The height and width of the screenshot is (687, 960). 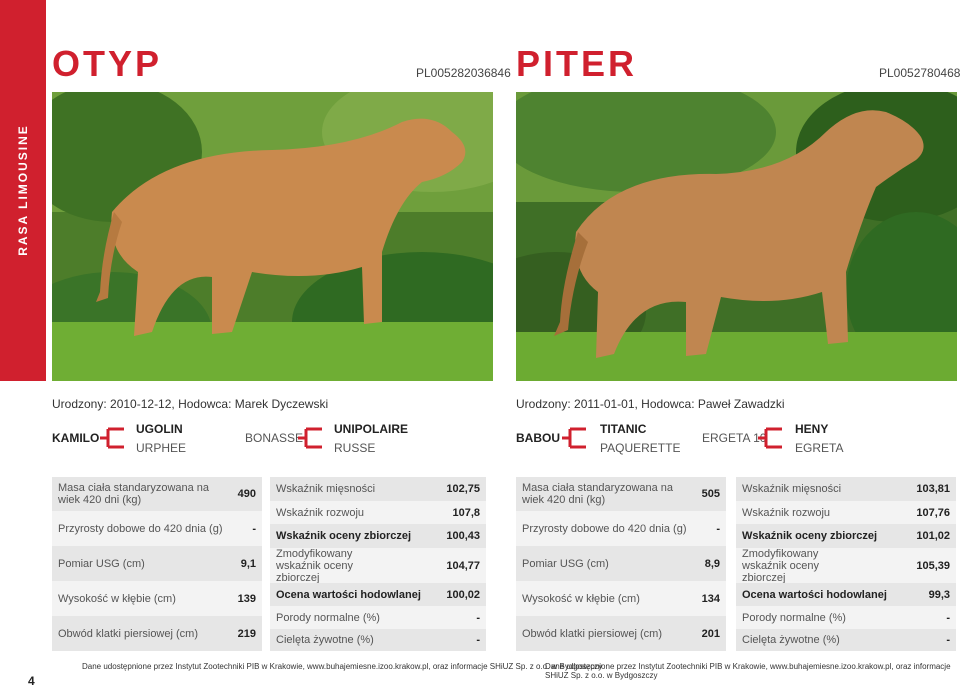 What do you see at coordinates (157, 633) in the screenshot?
I see `table-row: Obwód klatki piersiowej (cm) 219` at bounding box center [157, 633].